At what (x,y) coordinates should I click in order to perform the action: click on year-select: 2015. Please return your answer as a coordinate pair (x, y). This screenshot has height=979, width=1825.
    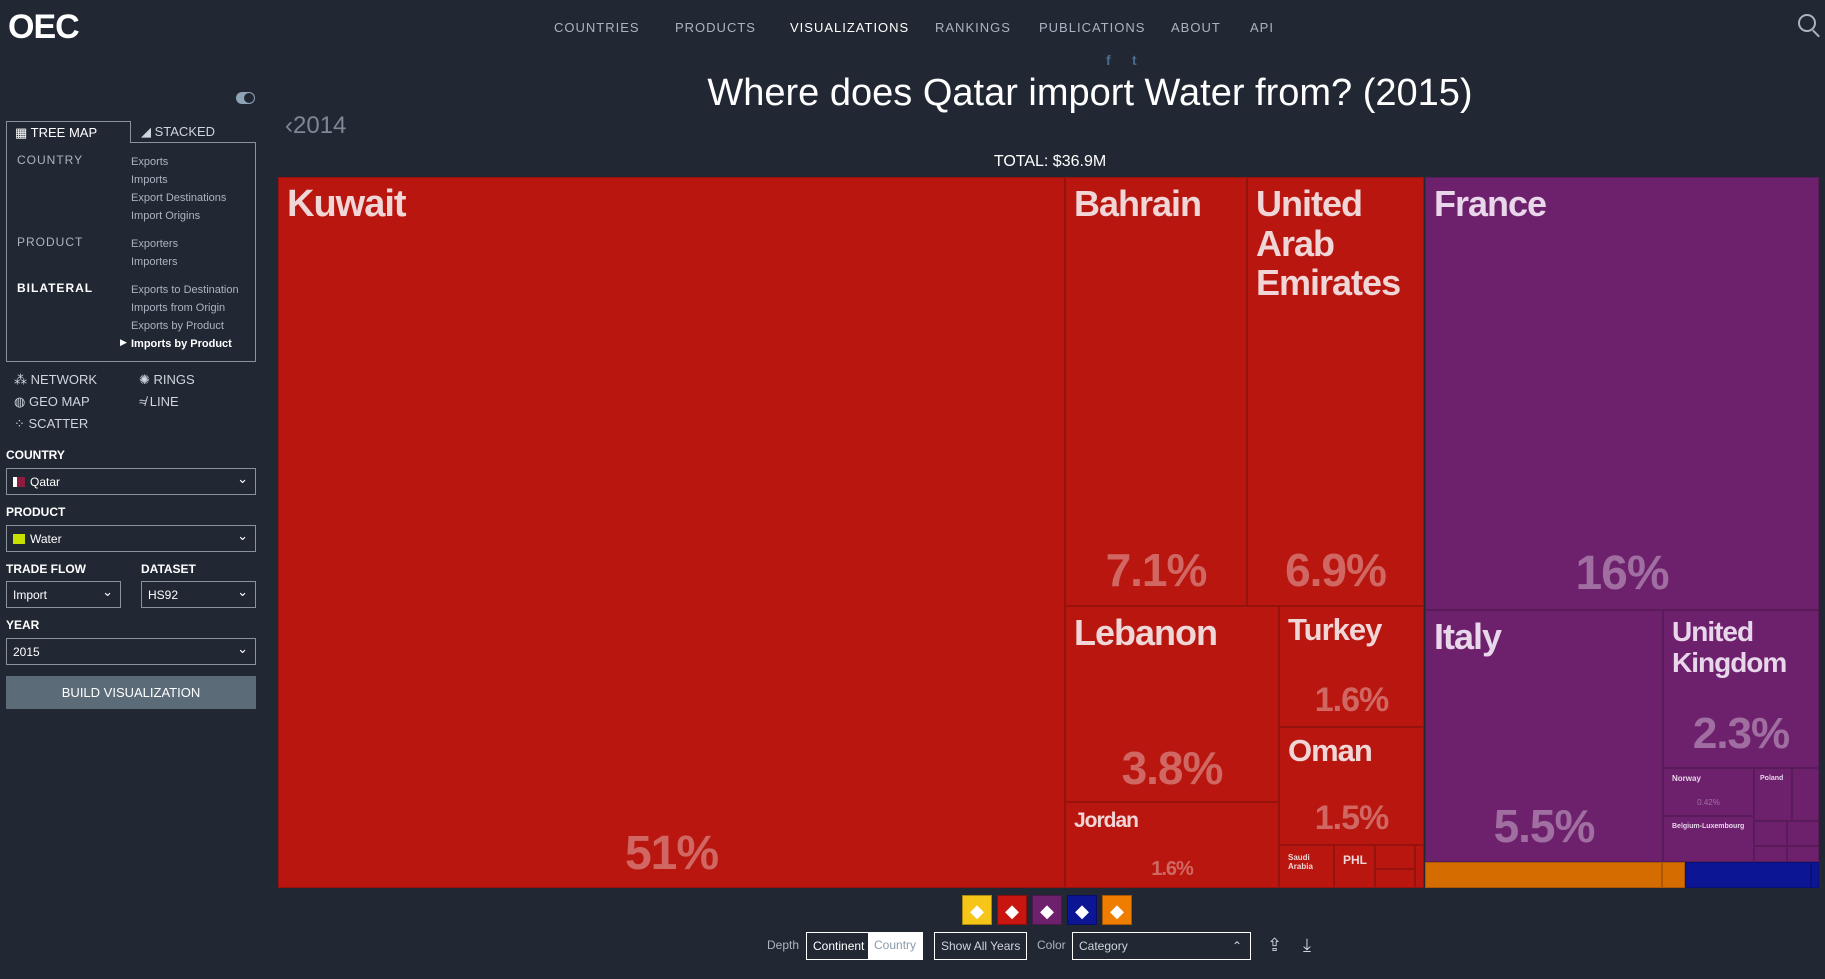
    Looking at the image, I should click on (131, 651).